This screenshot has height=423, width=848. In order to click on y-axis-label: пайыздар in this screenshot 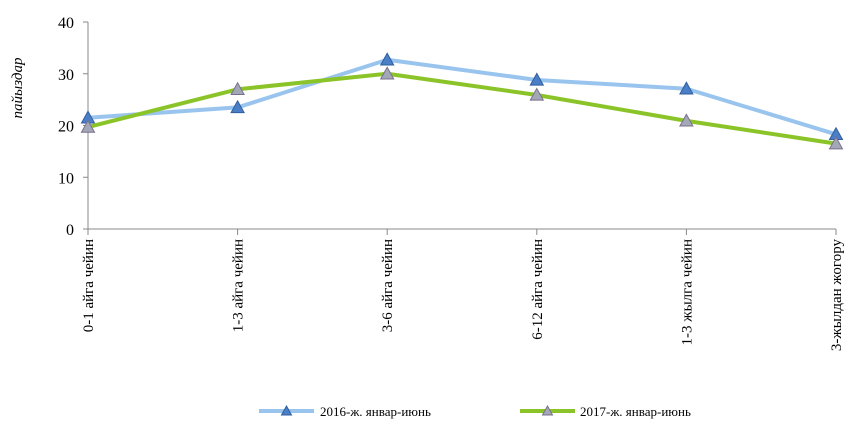, I will do `click(18, 87)`.